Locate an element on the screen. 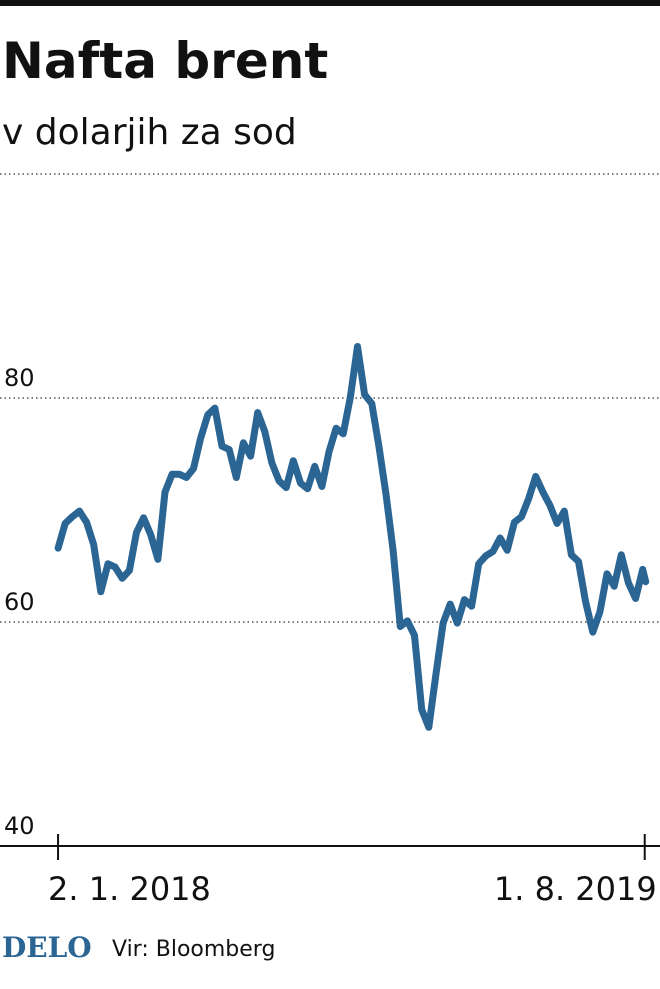 This screenshot has height=989, width=660. x-tick-label: 2. 1. 2018 is located at coordinates (129, 889).